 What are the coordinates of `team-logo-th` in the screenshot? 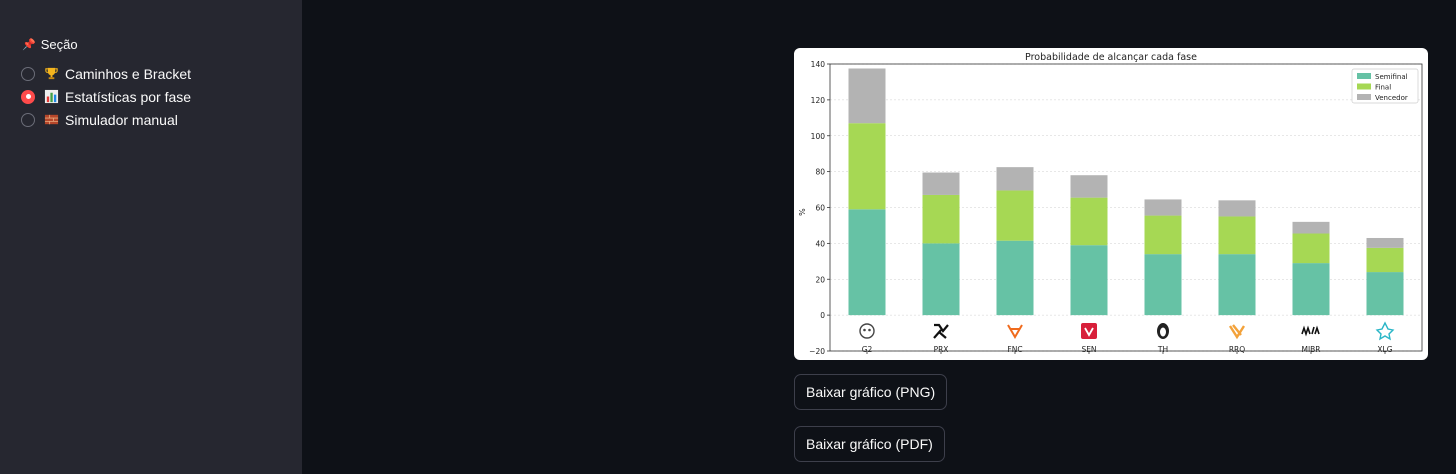 It's located at (1163, 331).